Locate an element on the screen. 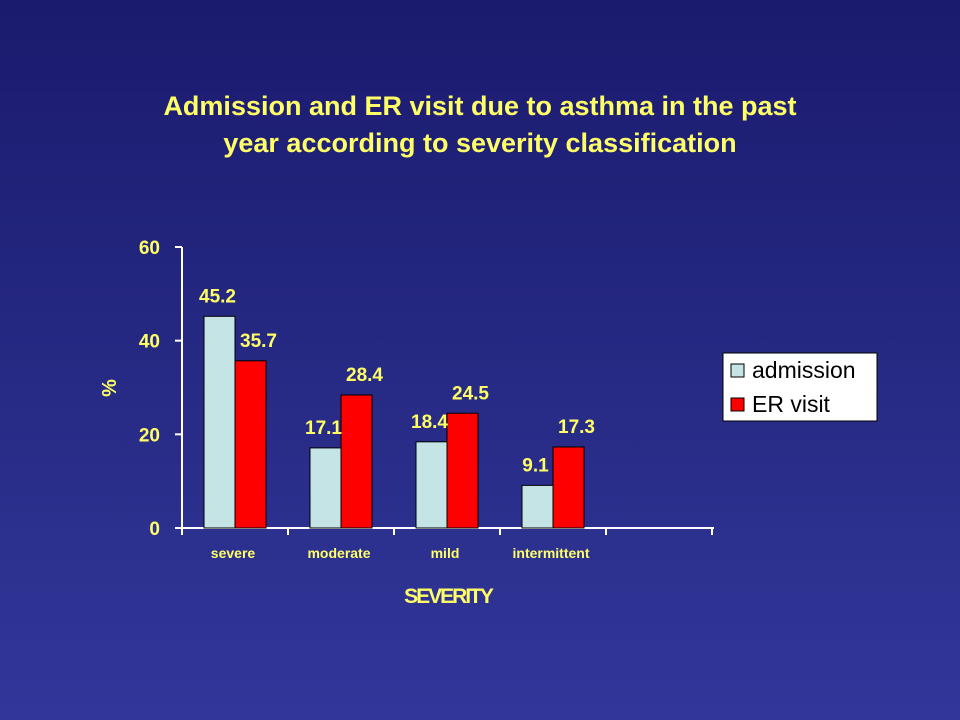 This screenshot has height=720, width=960. y-tick-label: 40 is located at coordinates (149, 342).